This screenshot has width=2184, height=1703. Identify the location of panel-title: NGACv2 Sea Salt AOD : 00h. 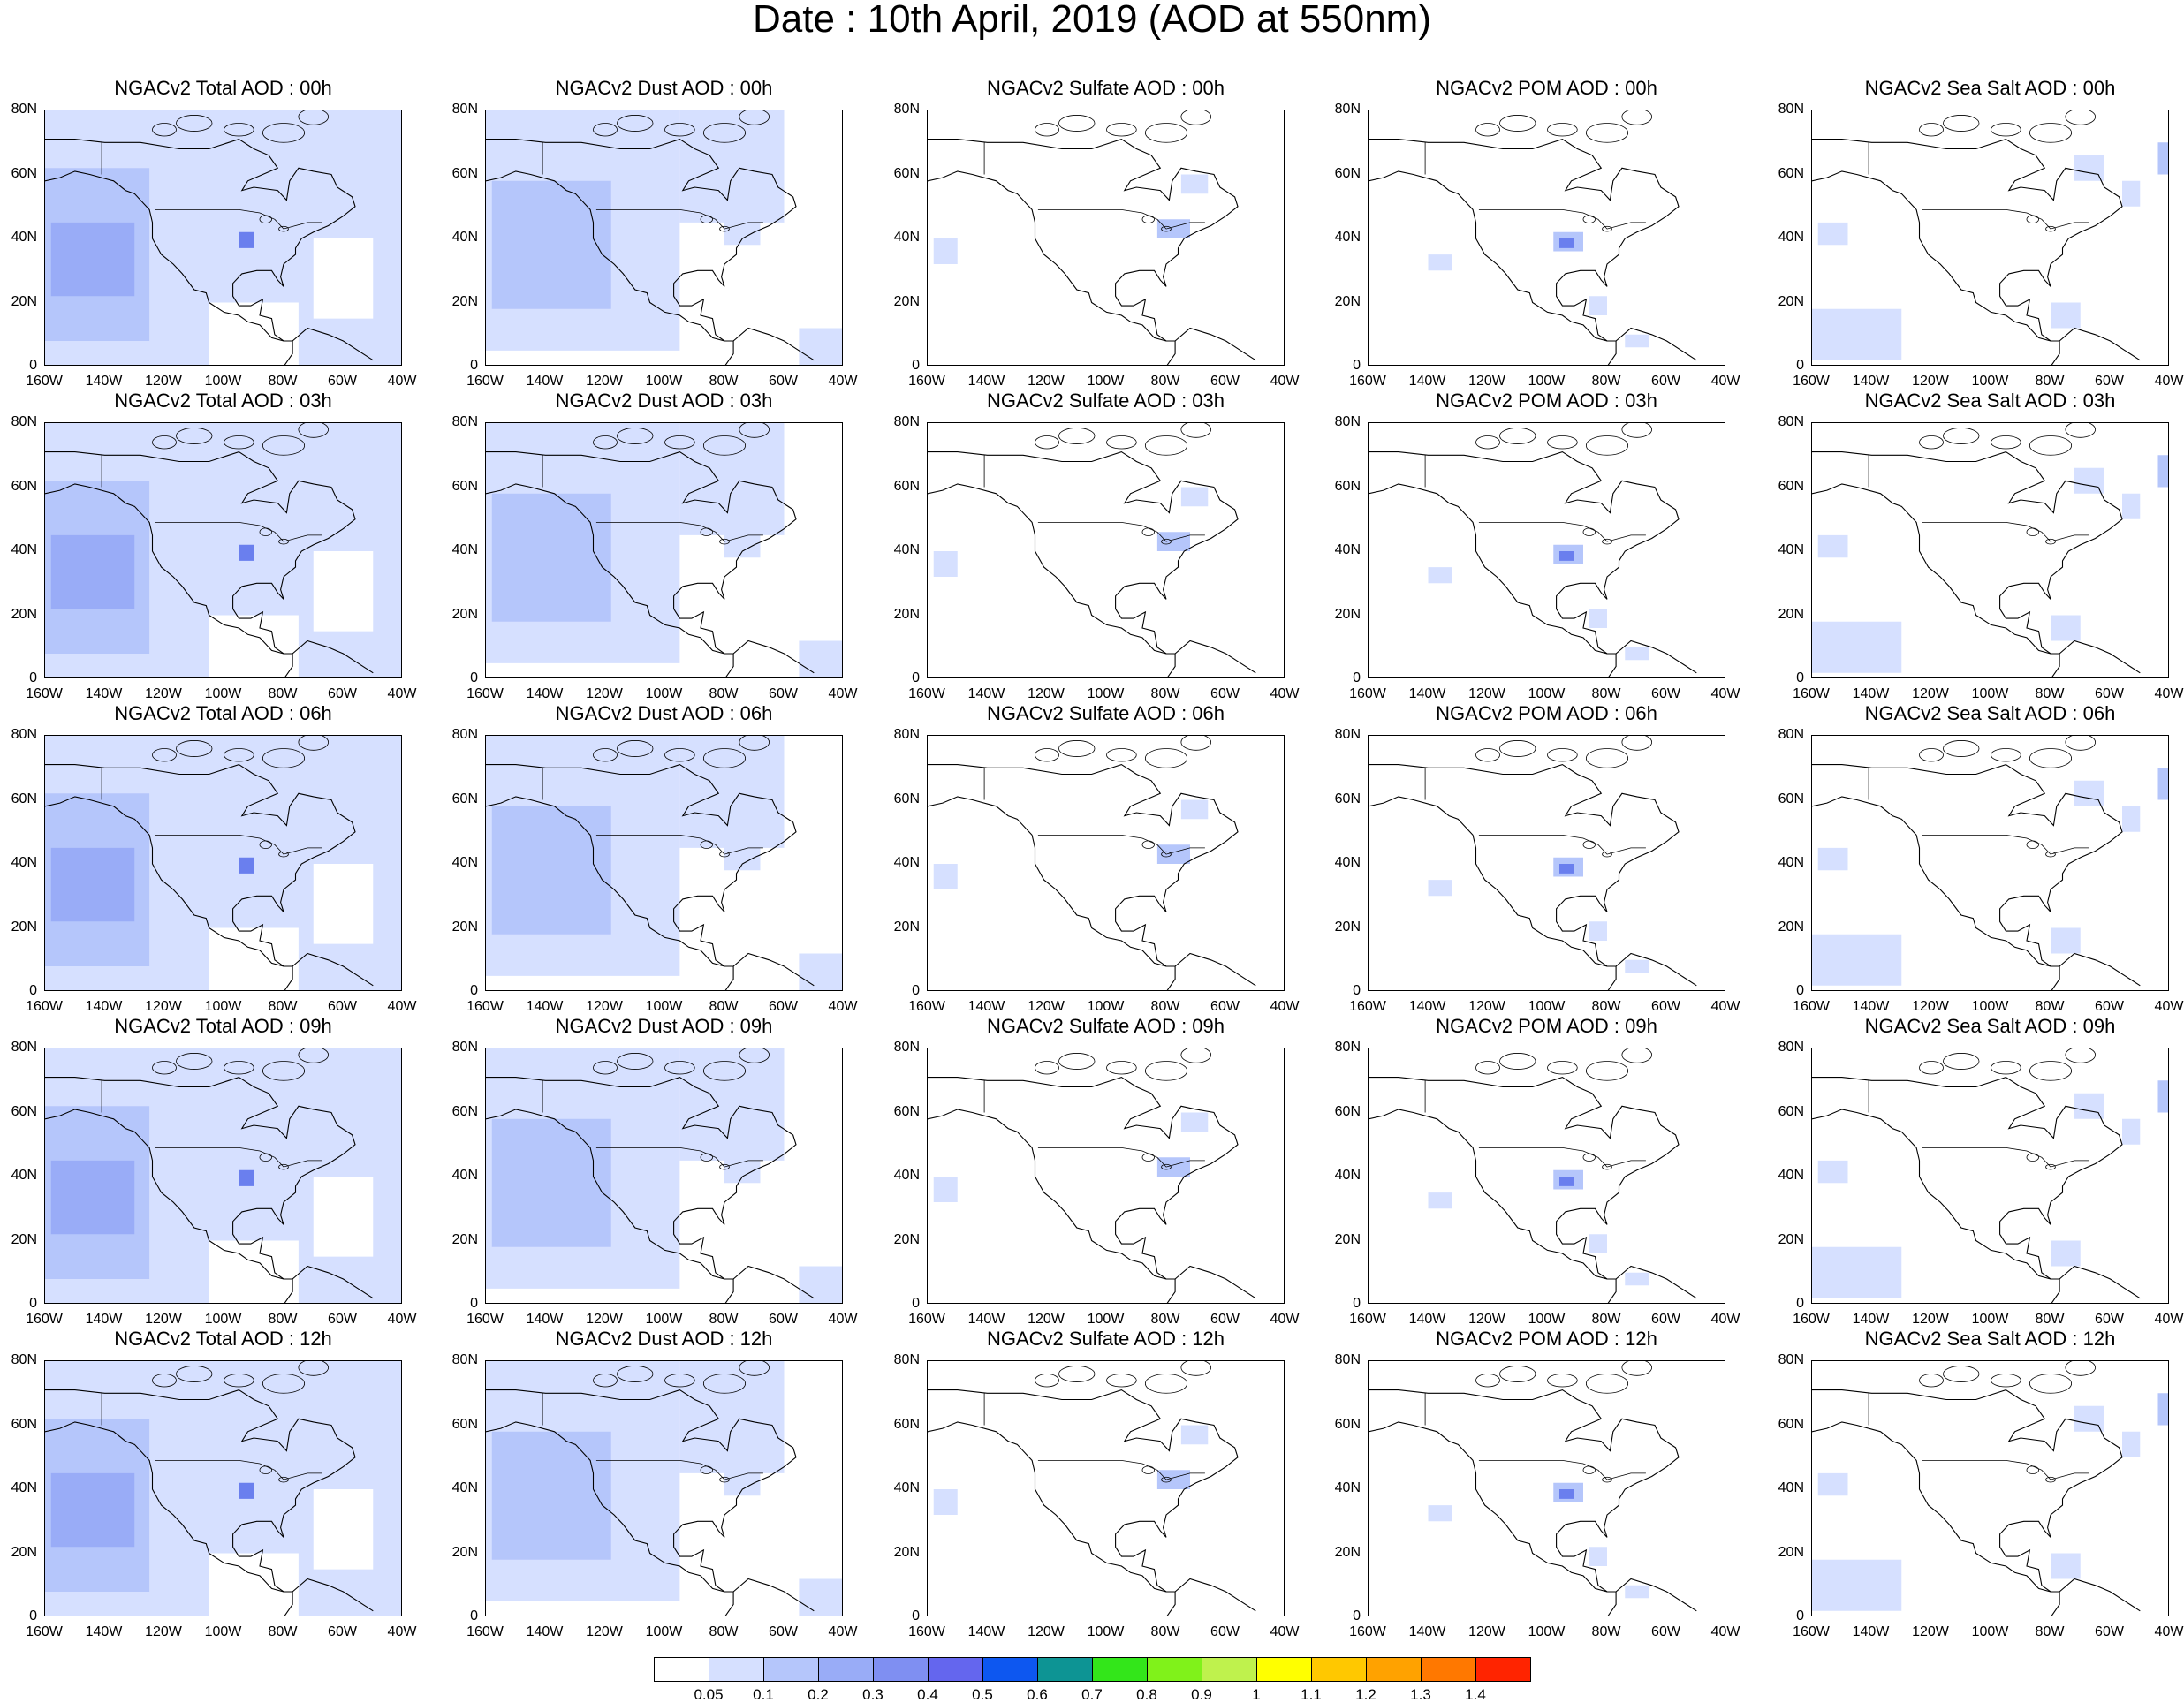
(1990, 88).